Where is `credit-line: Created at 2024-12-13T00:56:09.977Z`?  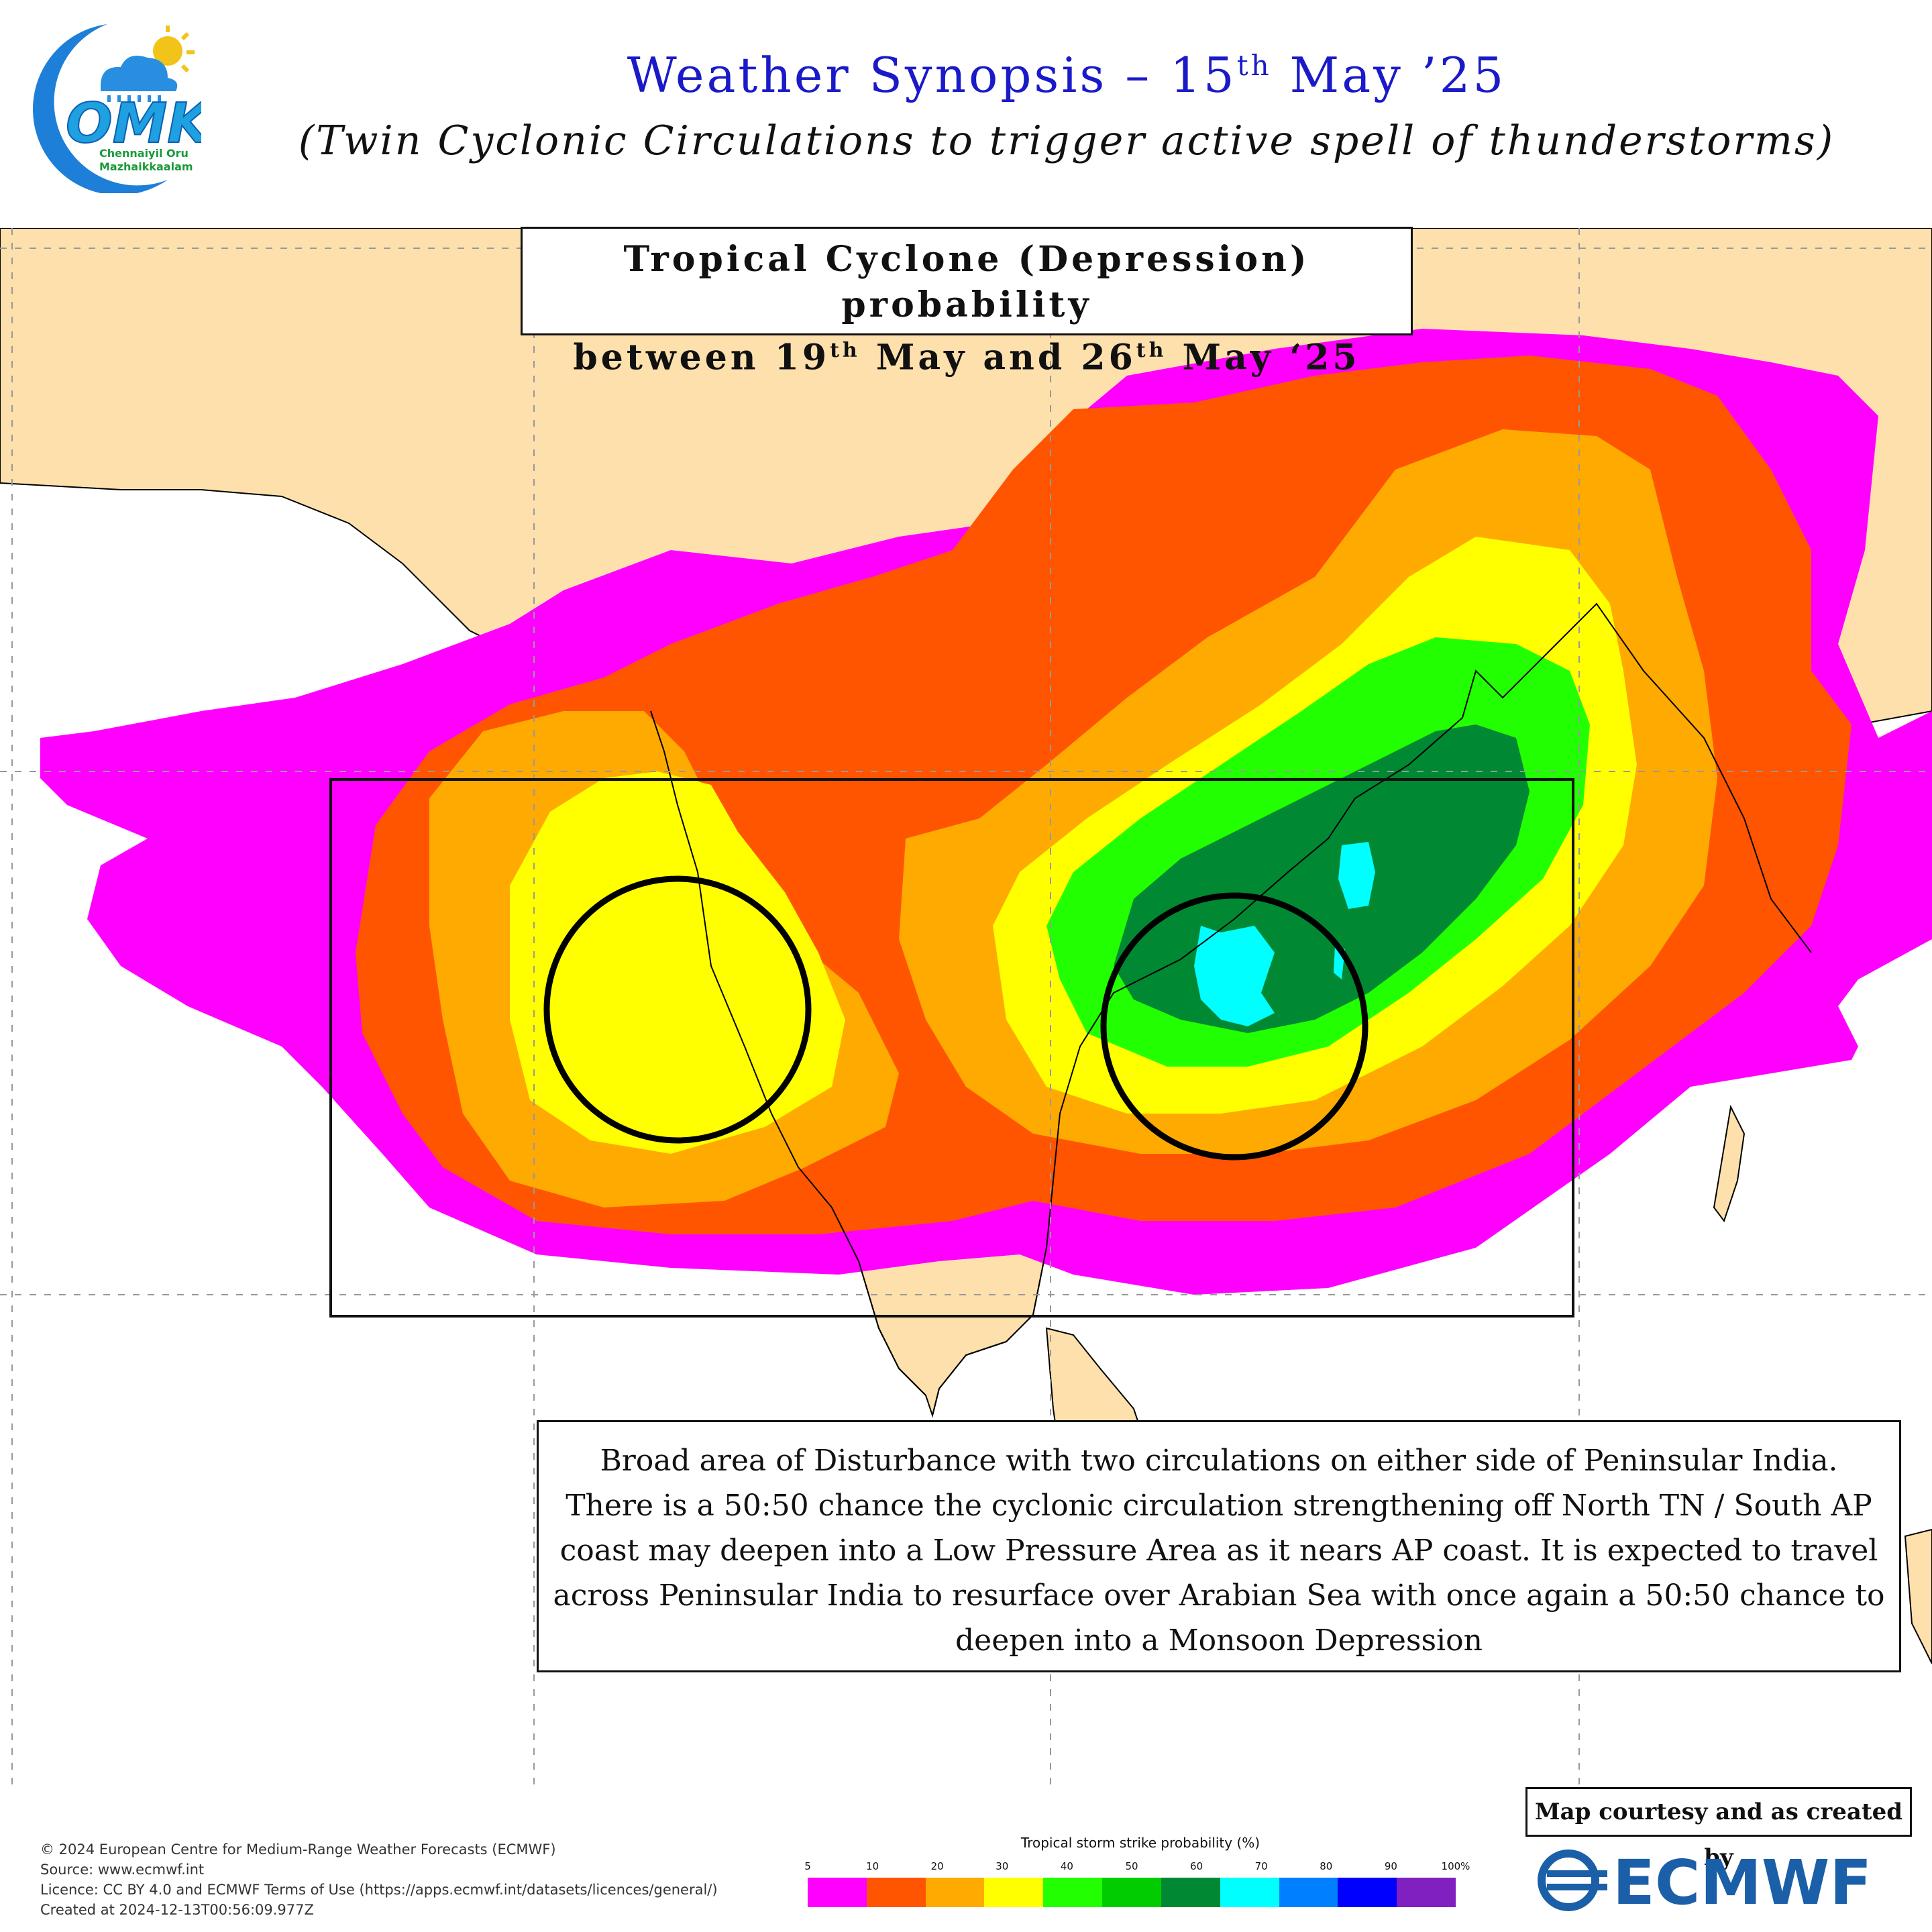
credit-line: Created at 2024-12-13T00:56:09.977Z is located at coordinates (177, 1910).